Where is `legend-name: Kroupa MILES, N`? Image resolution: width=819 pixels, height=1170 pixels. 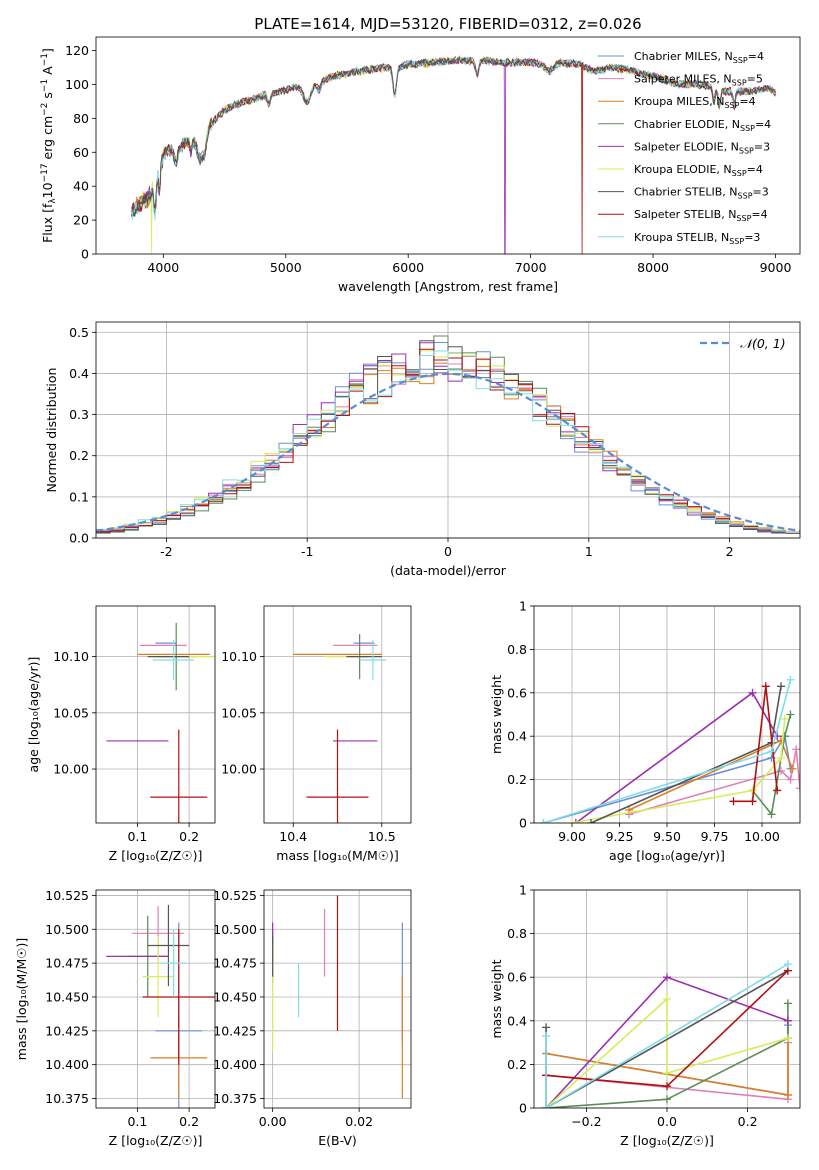 legend-name: Kroupa MILES, N is located at coordinates (679, 101).